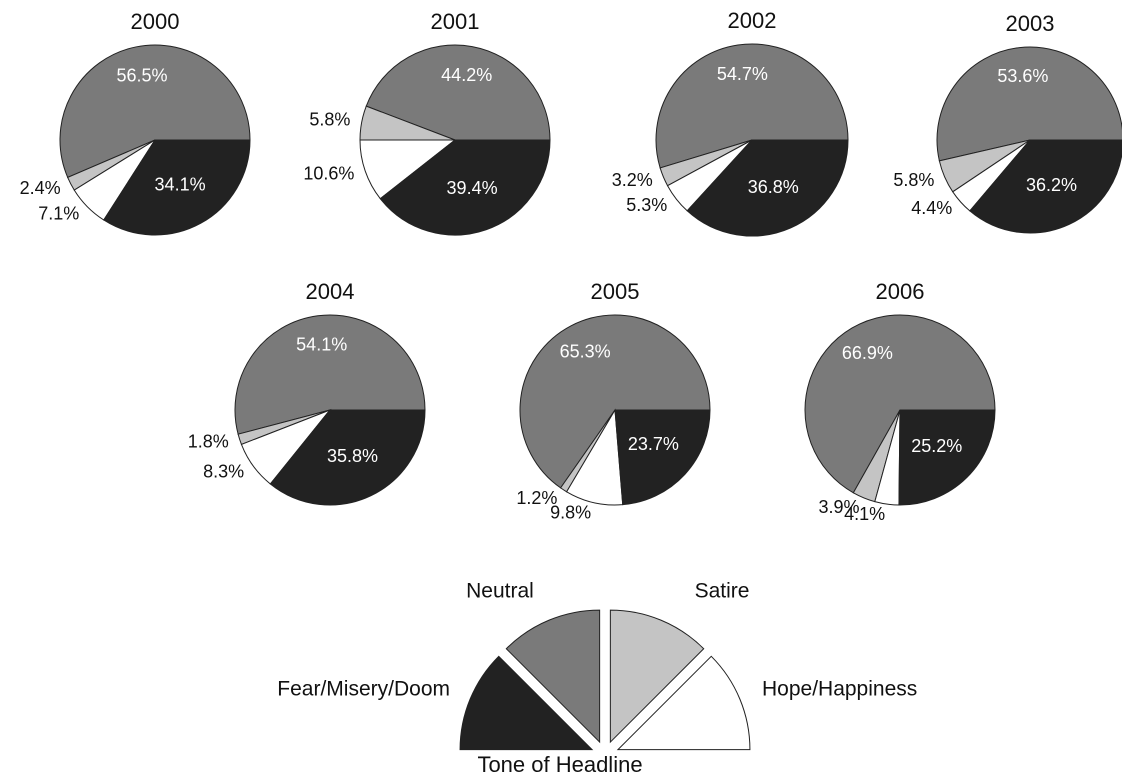 The height and width of the screenshot is (780, 1122). Describe the element at coordinates (58, 213) in the screenshot. I see `data-label: 7.1%` at that location.